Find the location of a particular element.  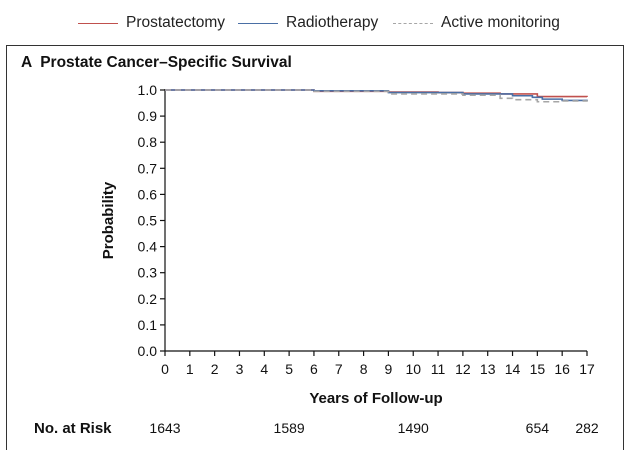

x-tick-label: 6 is located at coordinates (314, 369).